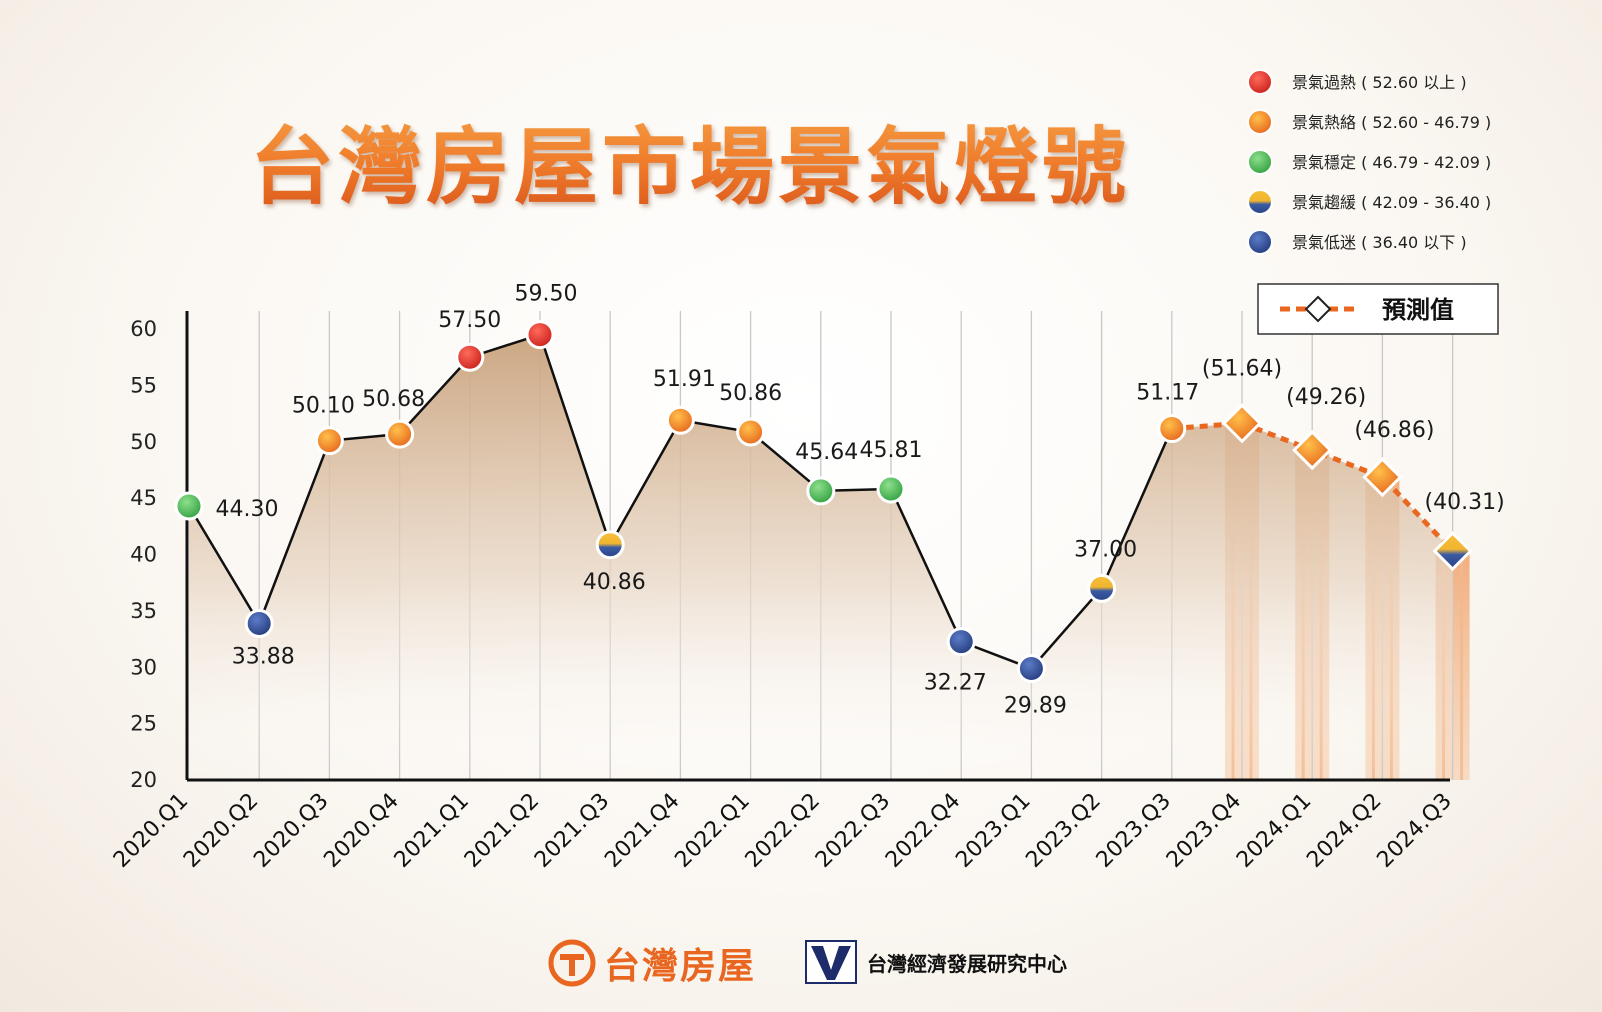  I want to click on x-tick-label: 2023.Q2, so click(1063, 831).